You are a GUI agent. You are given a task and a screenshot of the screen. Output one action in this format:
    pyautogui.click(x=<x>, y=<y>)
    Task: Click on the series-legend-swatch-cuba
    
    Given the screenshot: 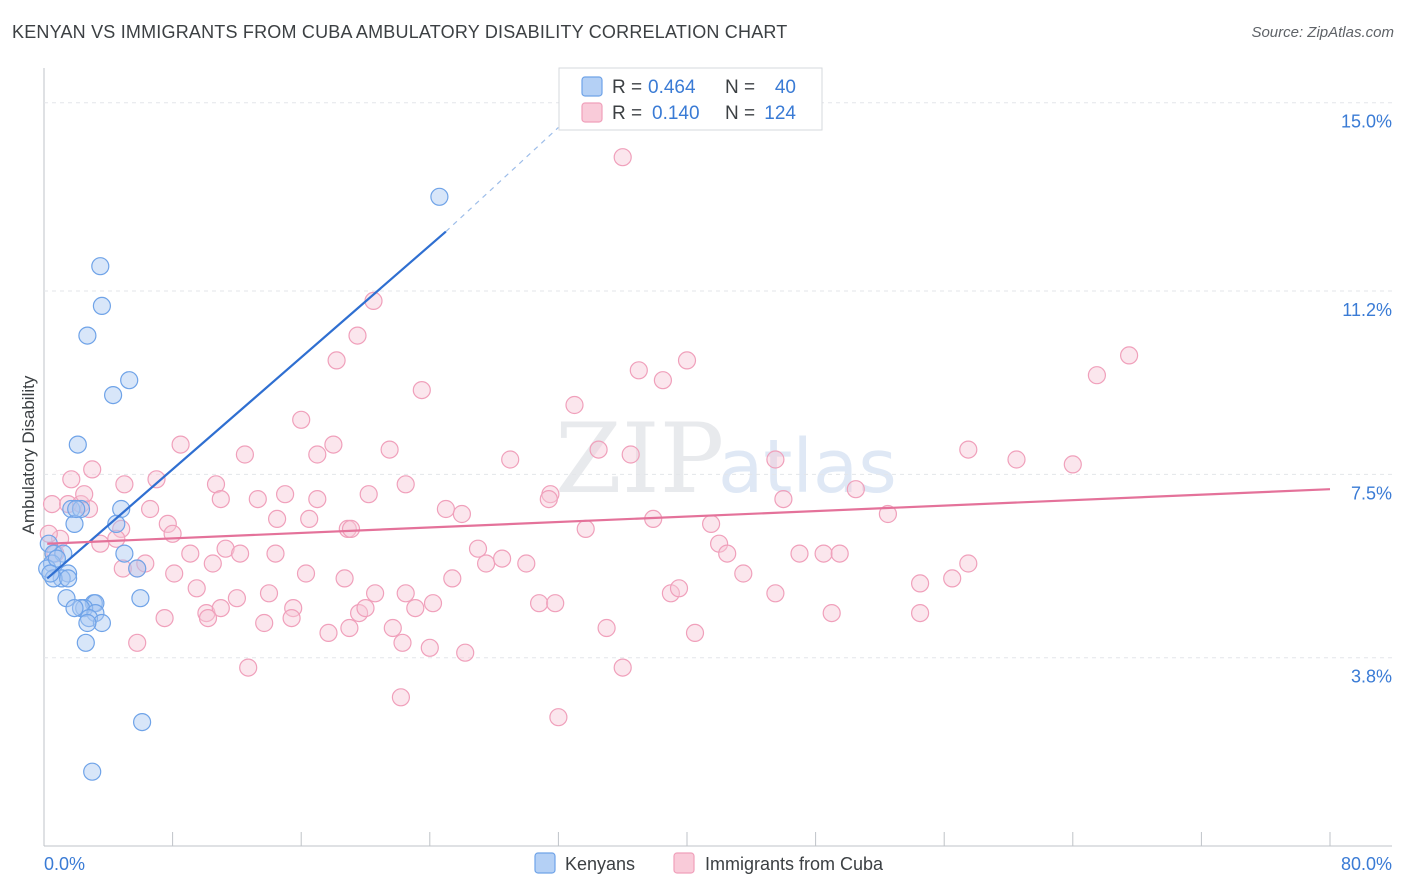 What is the action you would take?
    pyautogui.click(x=684, y=863)
    